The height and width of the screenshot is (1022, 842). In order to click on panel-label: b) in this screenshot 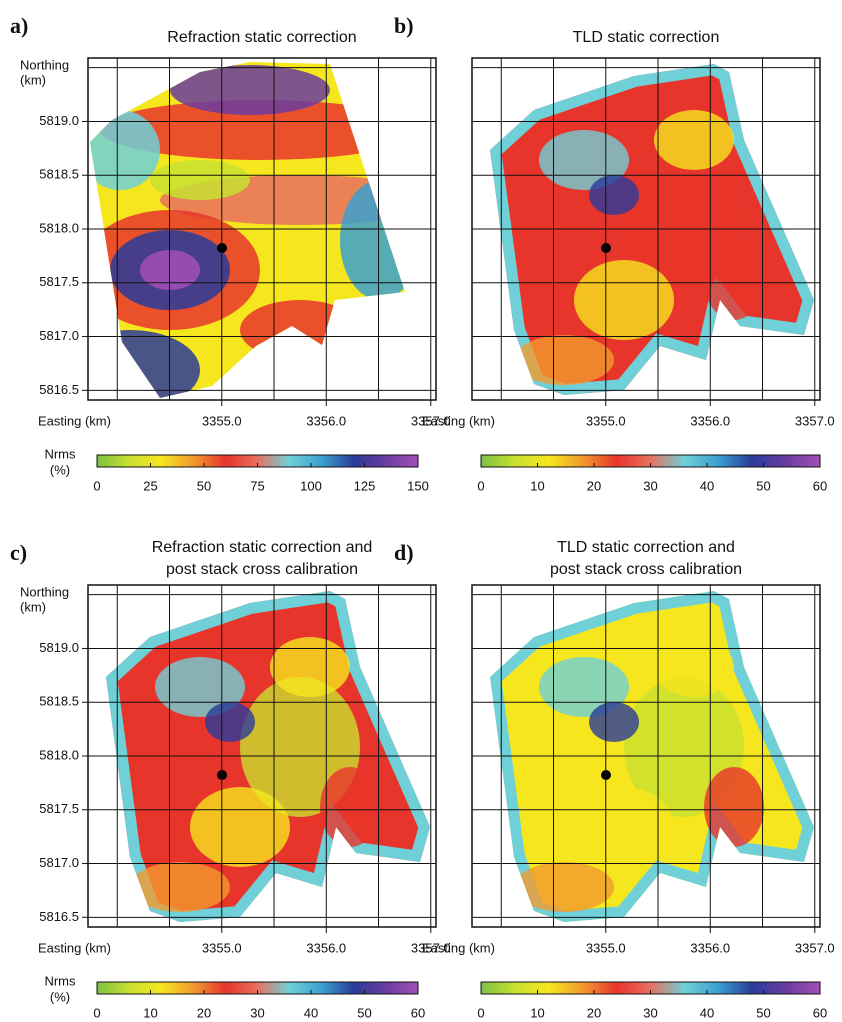, I will do `click(404, 25)`.